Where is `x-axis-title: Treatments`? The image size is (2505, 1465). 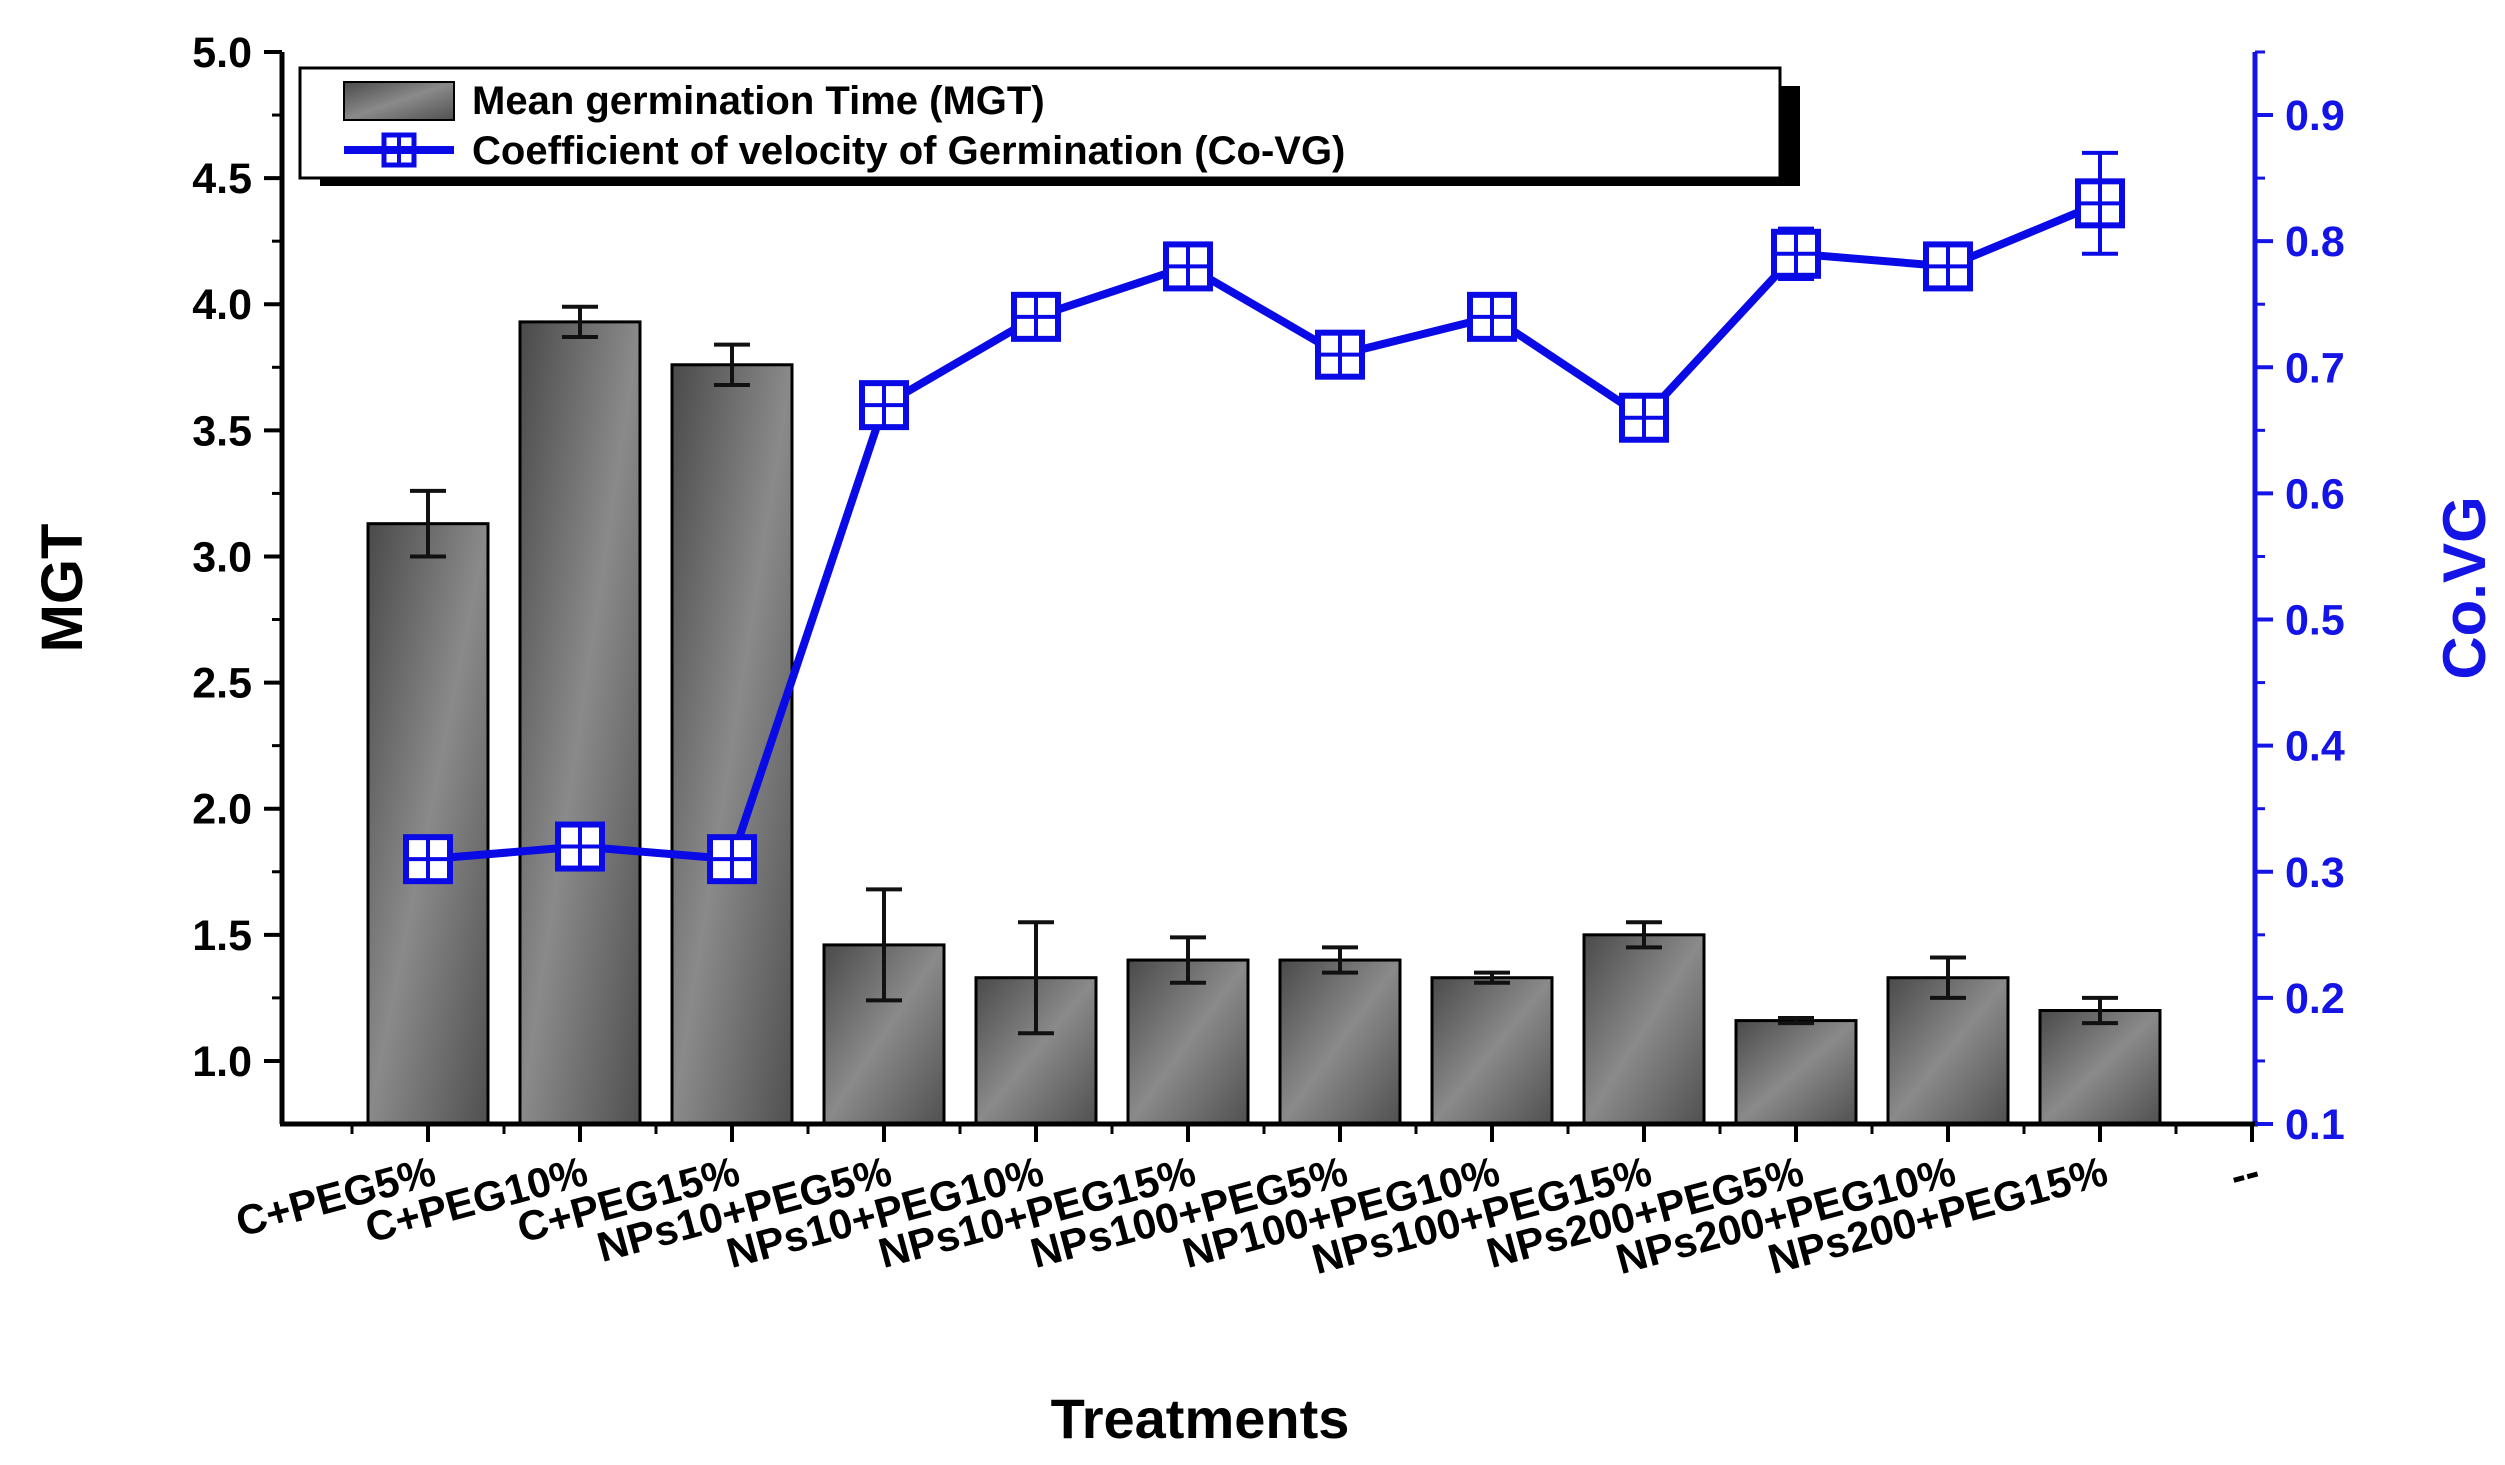
x-axis-title: Treatments is located at coordinates (1200, 1418).